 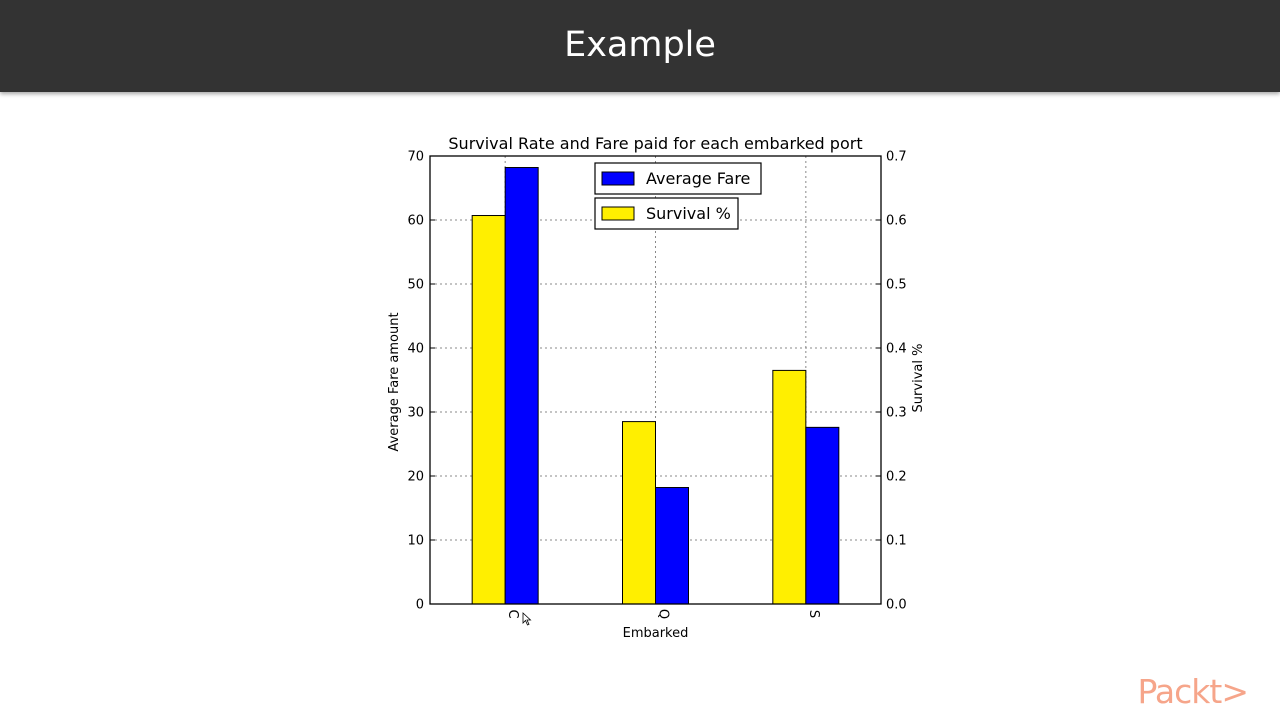 I want to click on tick-label-left: 70, so click(x=415, y=157).